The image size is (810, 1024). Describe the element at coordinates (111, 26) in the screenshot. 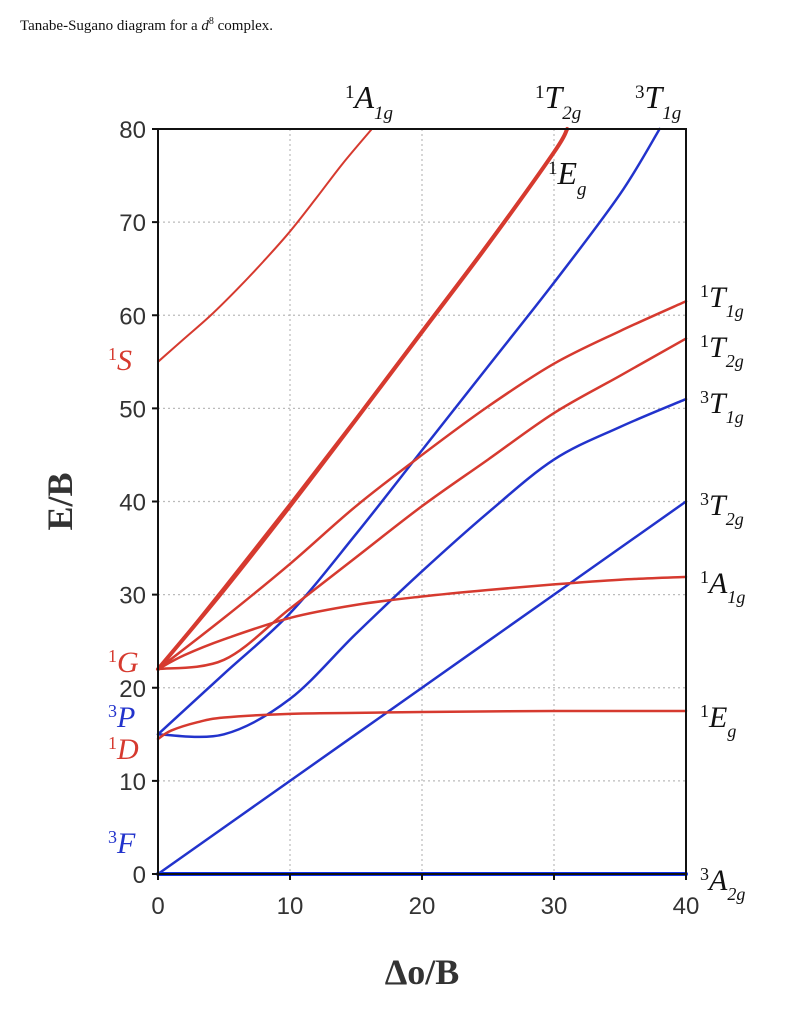

I see `caption-prefix: Tanabe-Sugano diagram for a` at that location.